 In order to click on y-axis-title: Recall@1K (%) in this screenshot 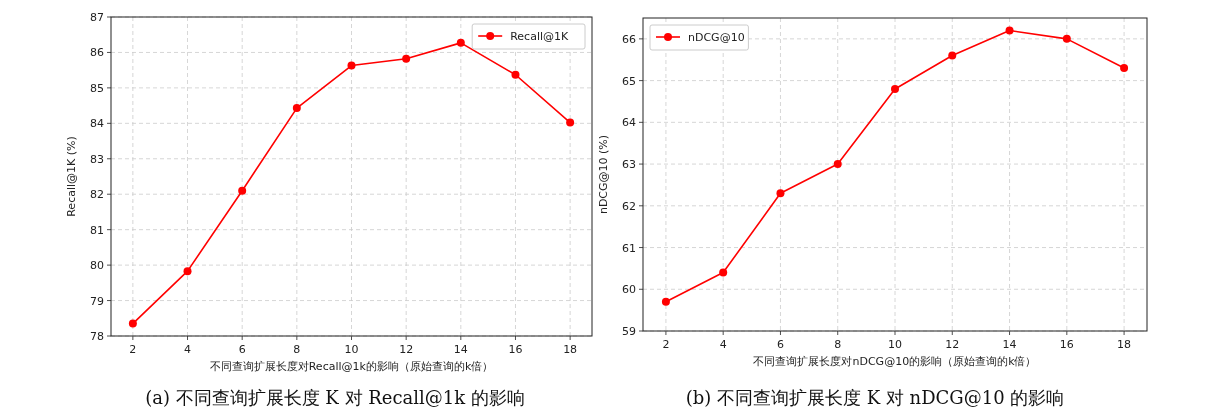, I will do `click(71, 176)`.